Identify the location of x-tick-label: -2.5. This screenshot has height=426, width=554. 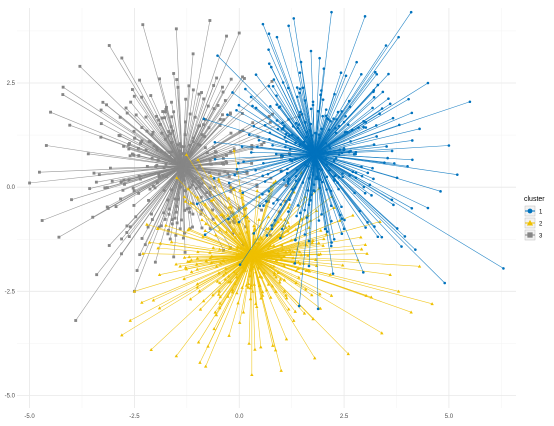
(134, 417).